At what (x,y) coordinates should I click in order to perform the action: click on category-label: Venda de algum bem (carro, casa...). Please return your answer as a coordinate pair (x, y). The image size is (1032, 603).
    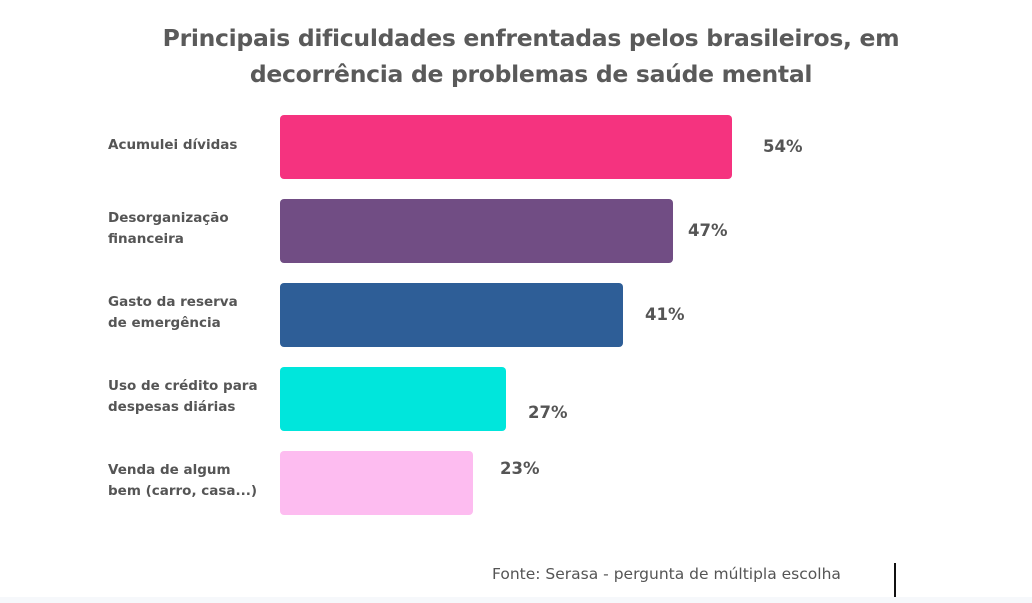
    Looking at the image, I should click on (193, 481).